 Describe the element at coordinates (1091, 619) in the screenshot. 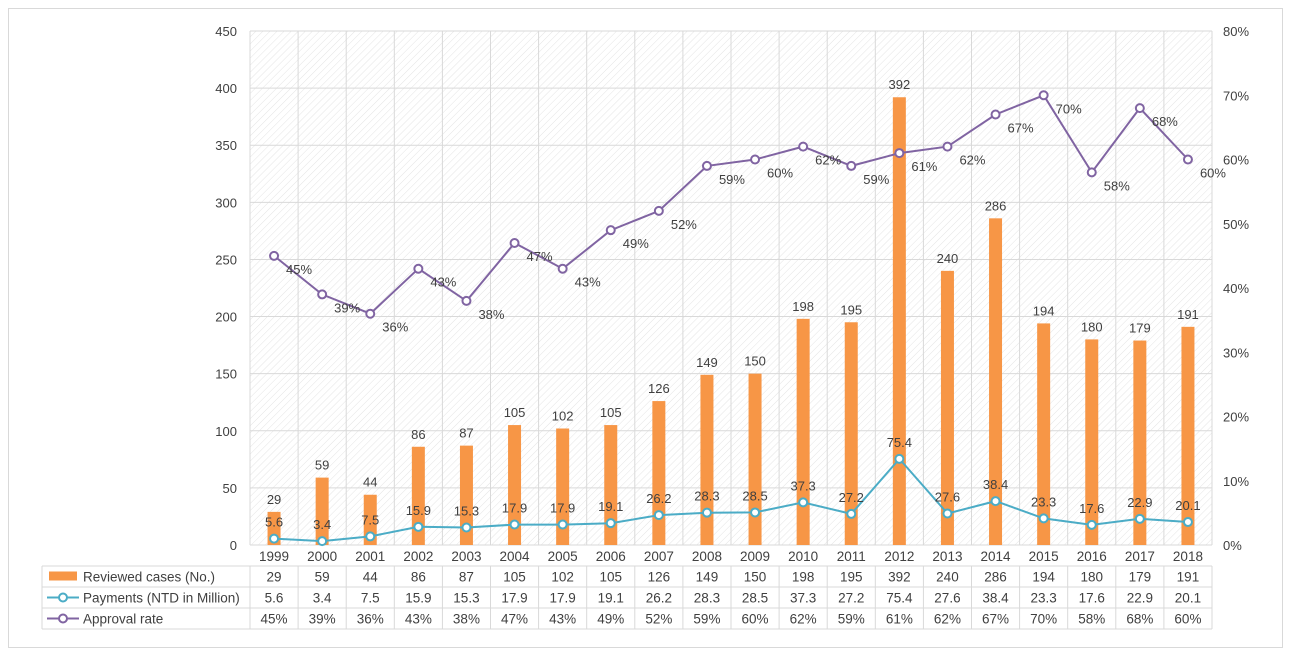

I see `table-cell: 58%` at that location.